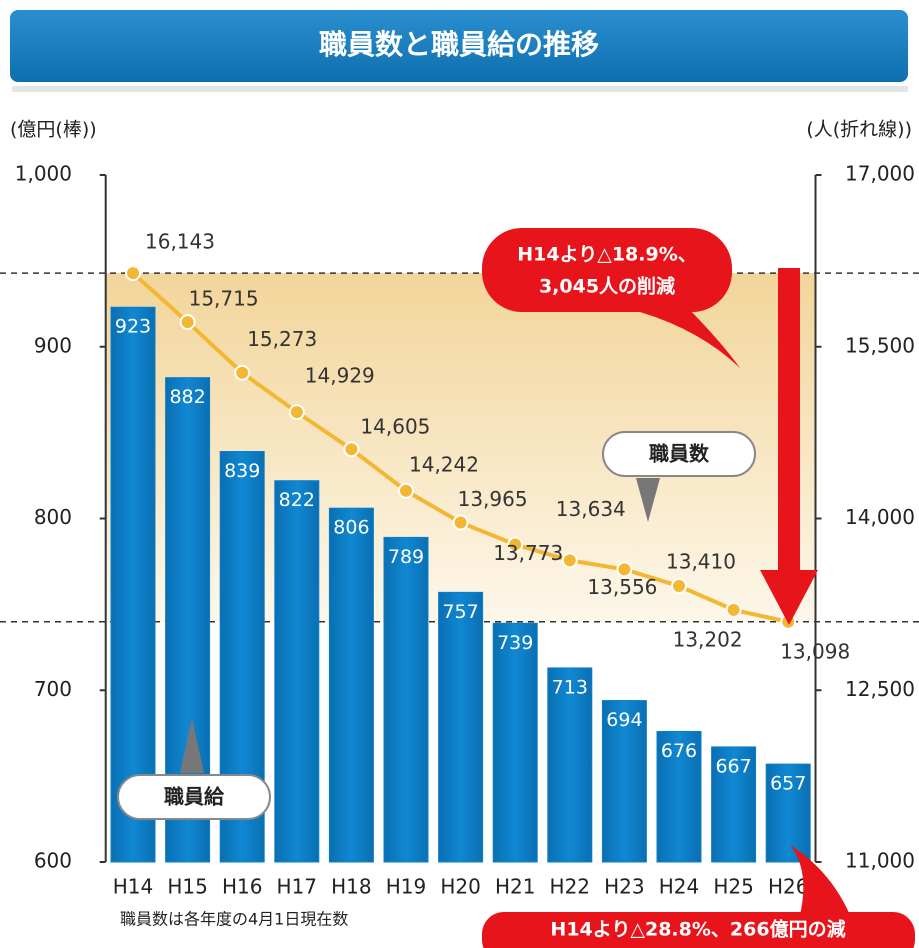  Describe the element at coordinates (53, 517) in the screenshot. I see `y-tick-label: 800` at that location.